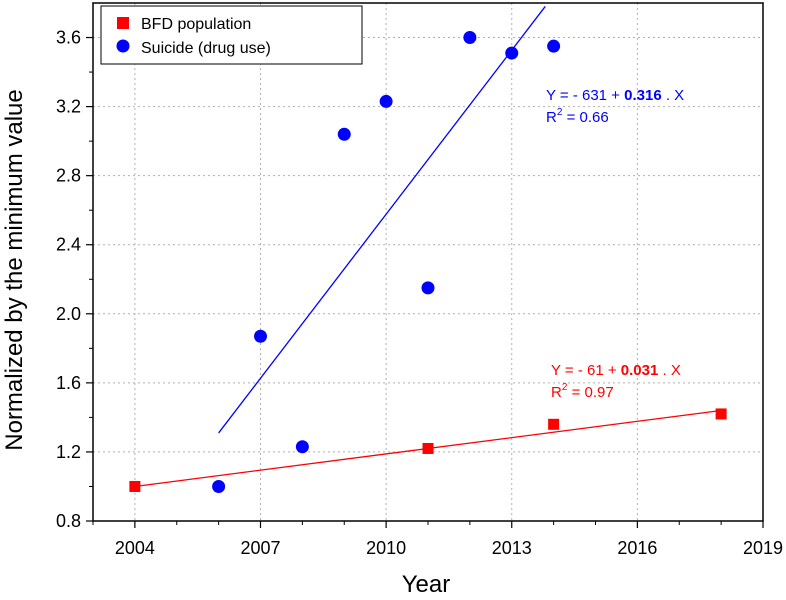  What do you see at coordinates (68, 314) in the screenshot?
I see `y-tick-label: 2.0` at bounding box center [68, 314].